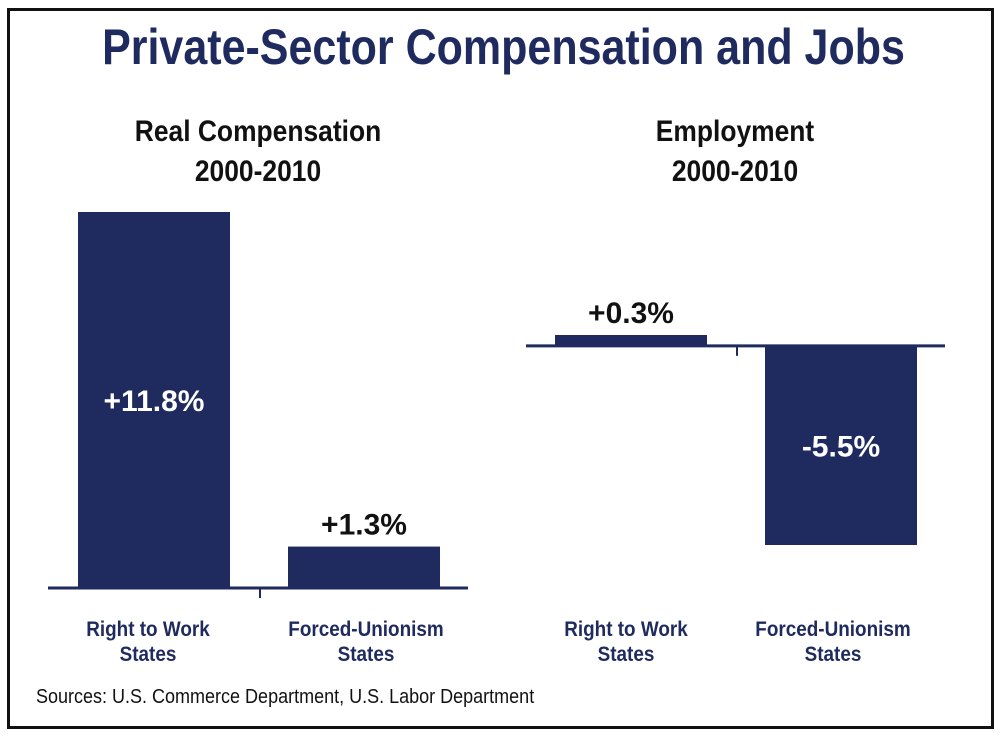  What do you see at coordinates (148, 642) in the screenshot?
I see `chart1-category-label-right-to-work: Right to Work States` at bounding box center [148, 642].